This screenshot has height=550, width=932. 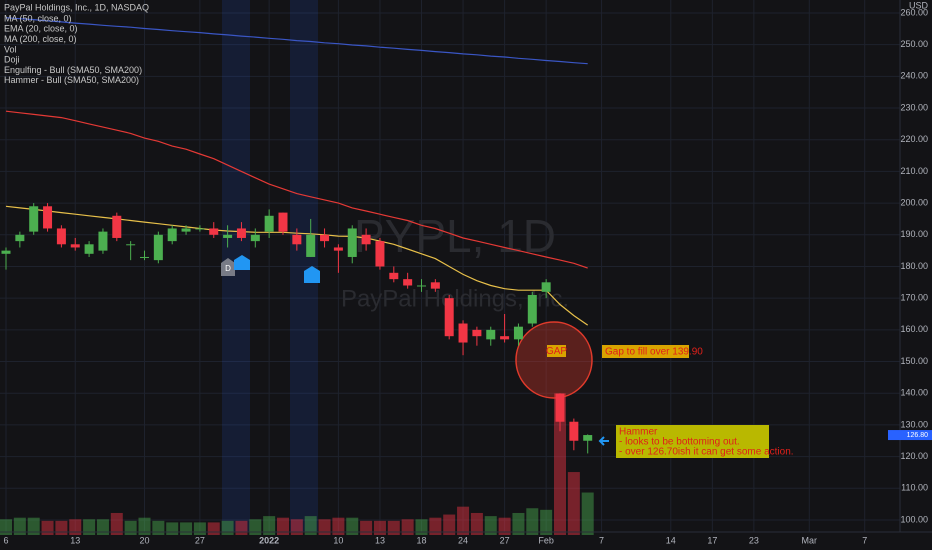 I want to click on gap-note: Gap to fill over 139.90, so click(x=654, y=352).